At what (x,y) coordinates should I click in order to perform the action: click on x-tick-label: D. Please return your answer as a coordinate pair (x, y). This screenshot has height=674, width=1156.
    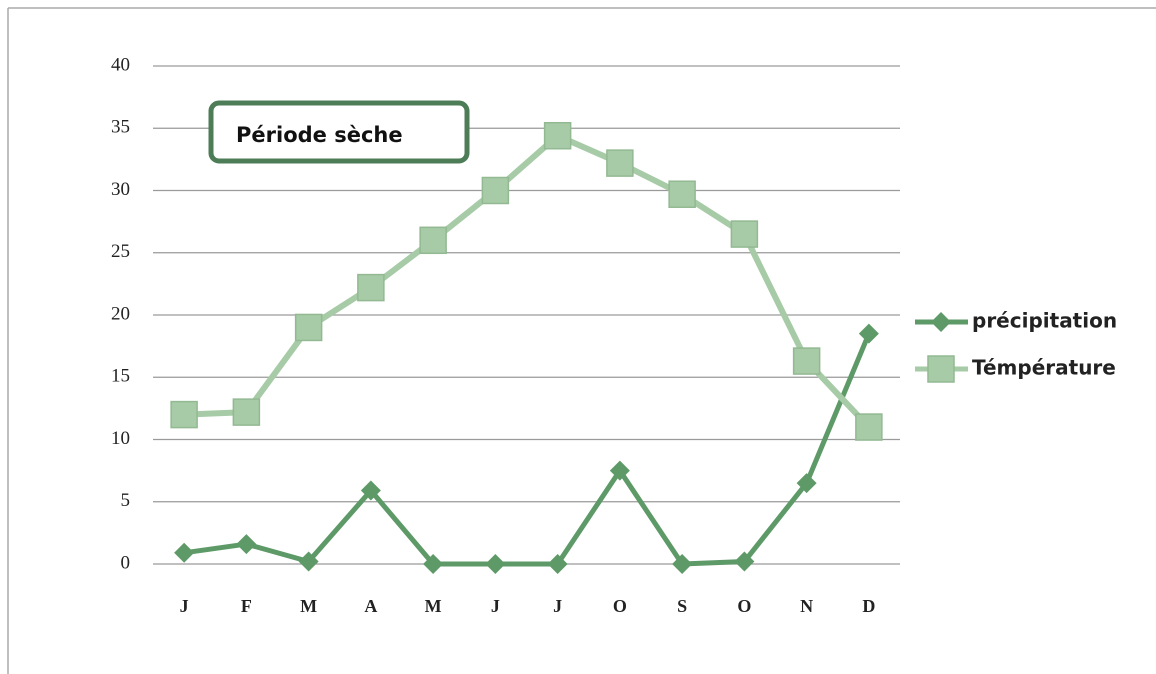
    Looking at the image, I should click on (868, 606).